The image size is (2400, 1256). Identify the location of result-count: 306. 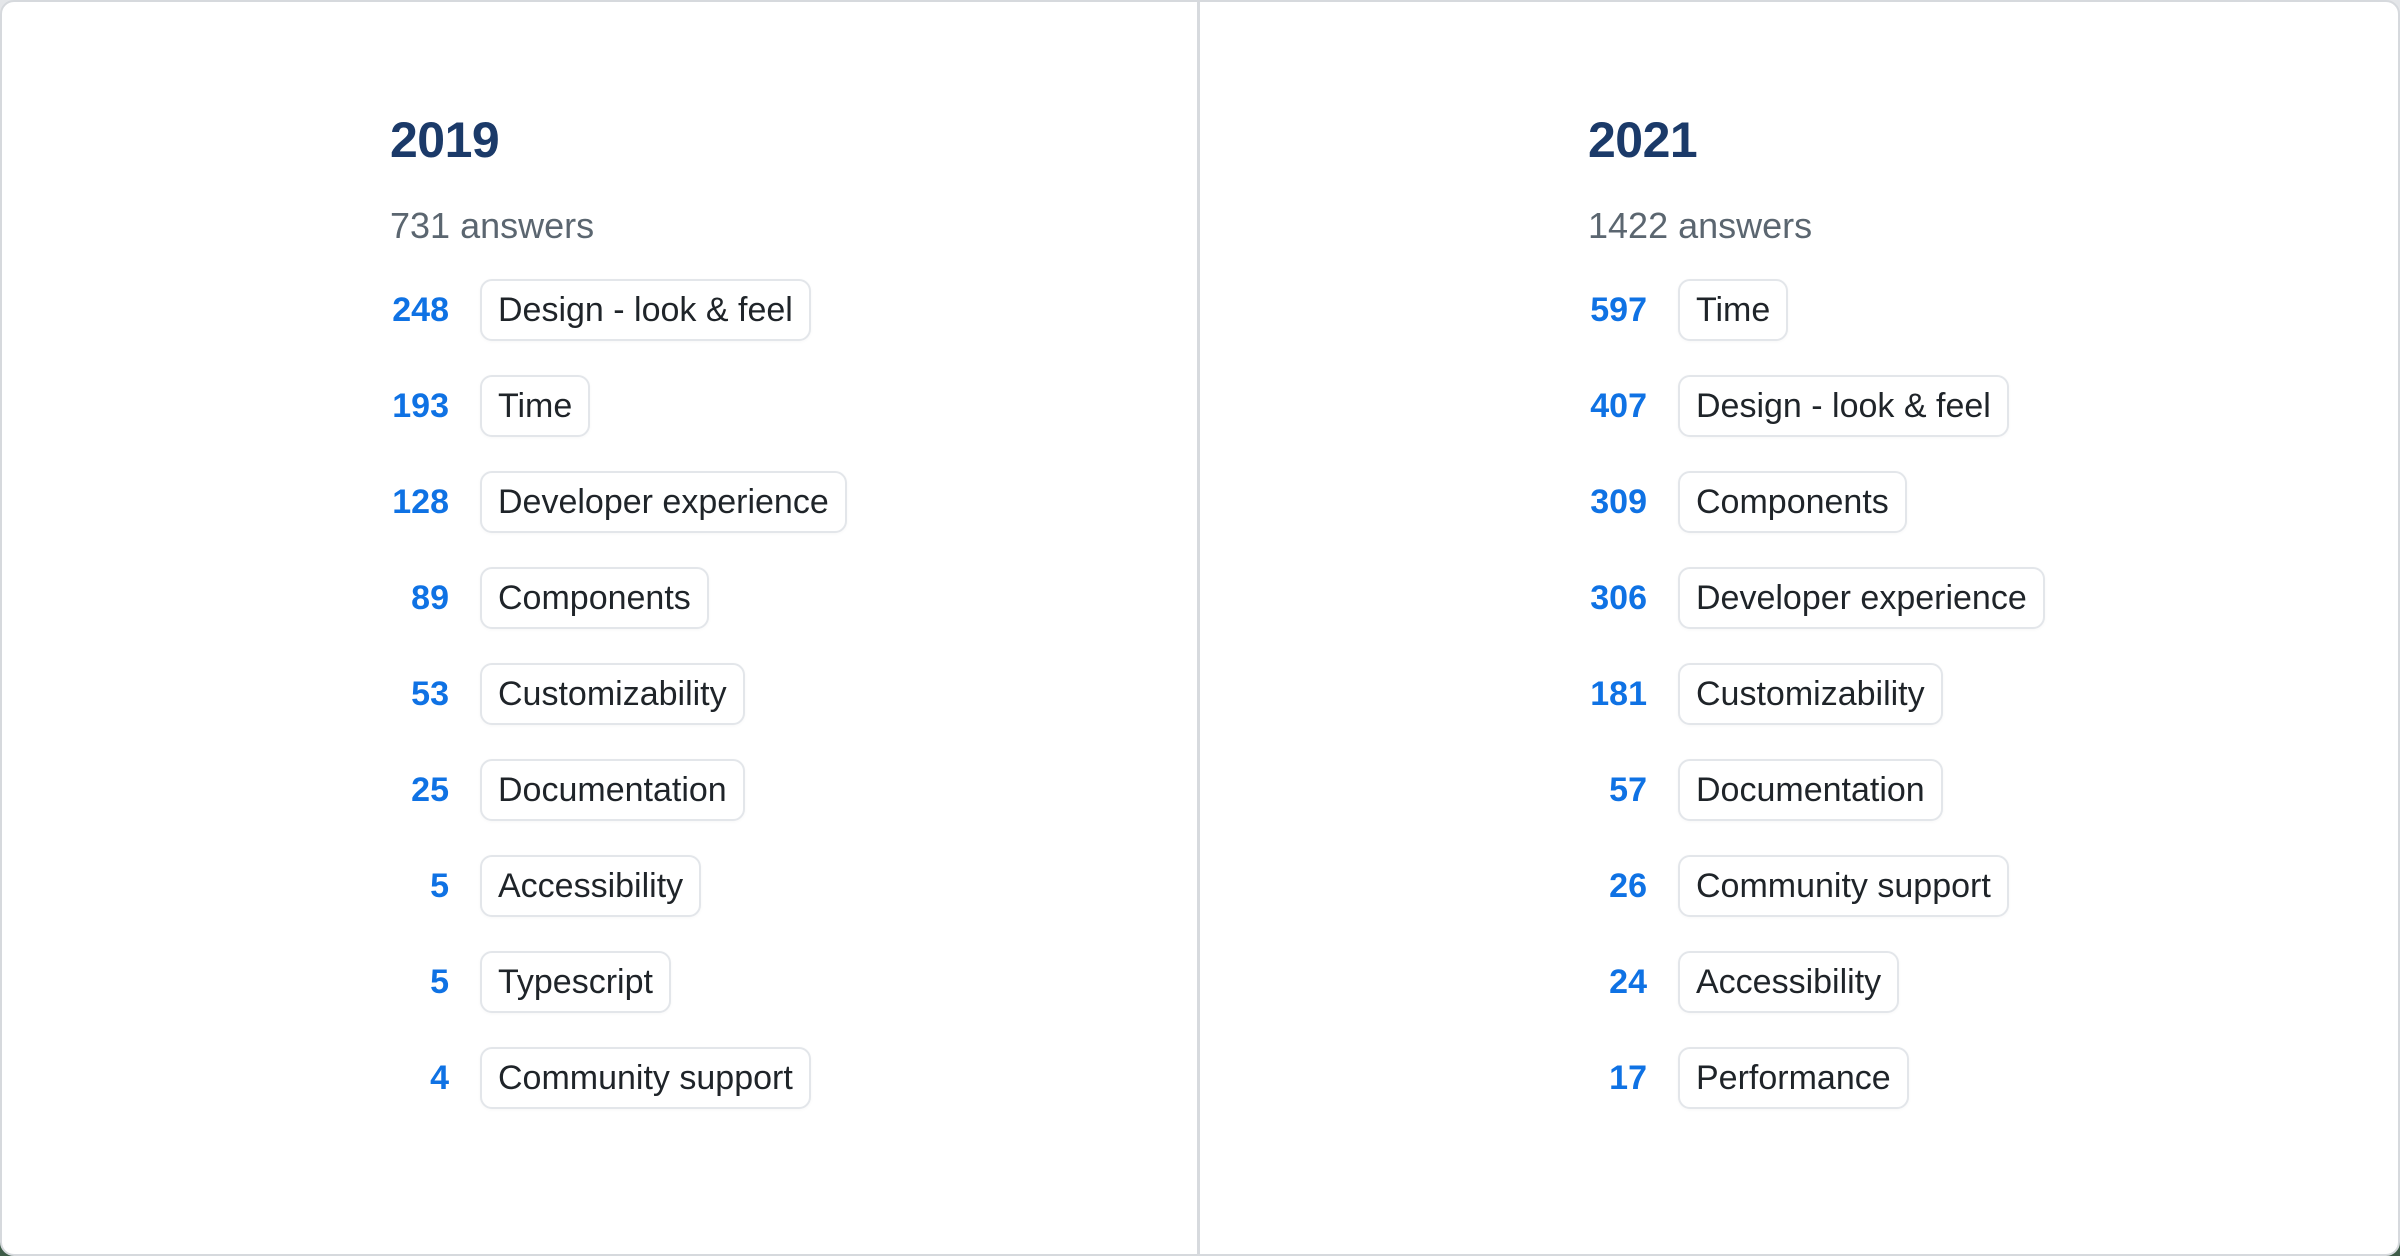
(1618, 597).